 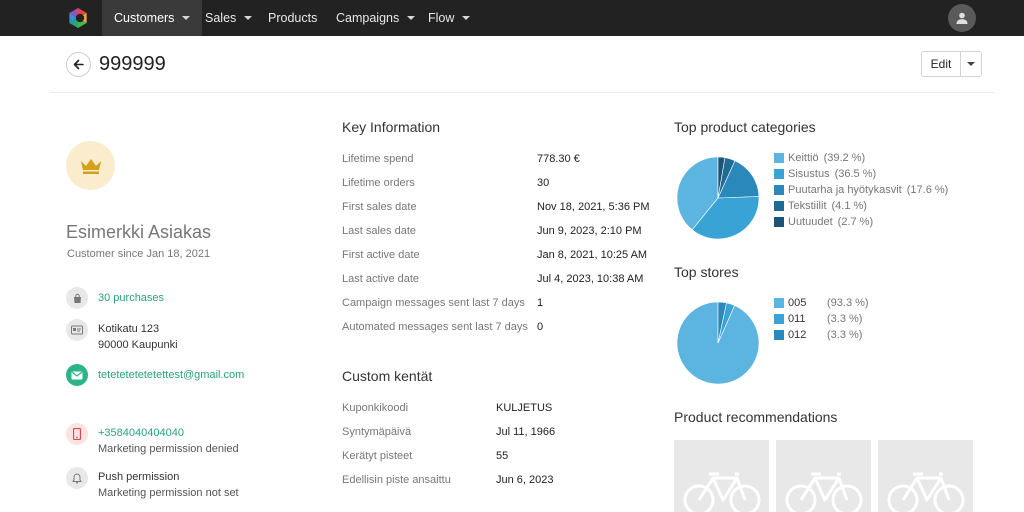 What do you see at coordinates (797, 303) in the screenshot?
I see `legend-label: 005` at bounding box center [797, 303].